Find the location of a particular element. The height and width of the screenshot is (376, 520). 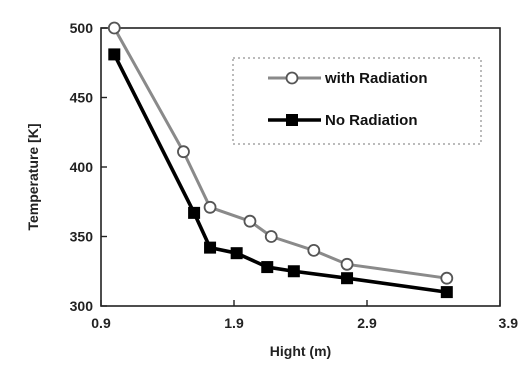

y-tick-label: 400 is located at coordinates (82, 167).